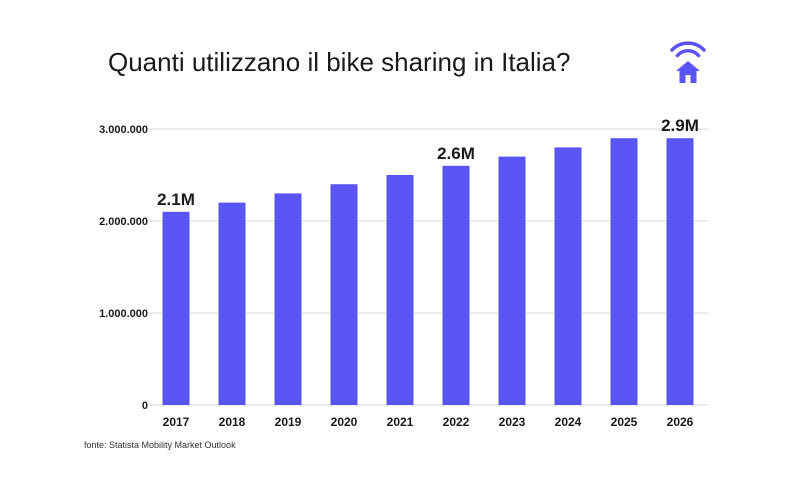 This screenshot has height=484, width=800. I want to click on wifi-house-icon, so click(688, 62).